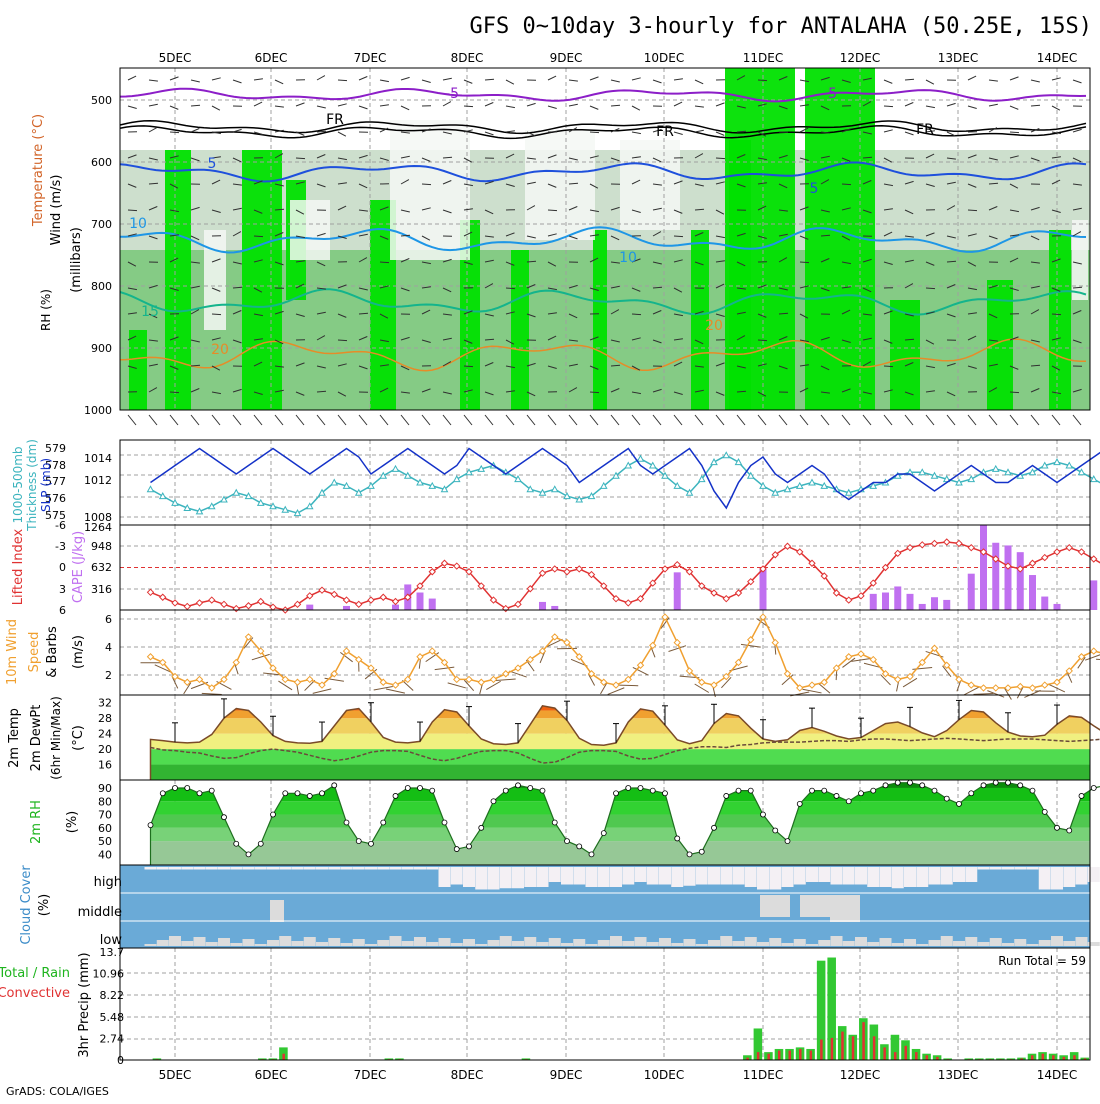 The image size is (1100, 1104). Describe the element at coordinates (1057, 1075) in the screenshot. I see `day-label-bottom: 14DEC` at that location.